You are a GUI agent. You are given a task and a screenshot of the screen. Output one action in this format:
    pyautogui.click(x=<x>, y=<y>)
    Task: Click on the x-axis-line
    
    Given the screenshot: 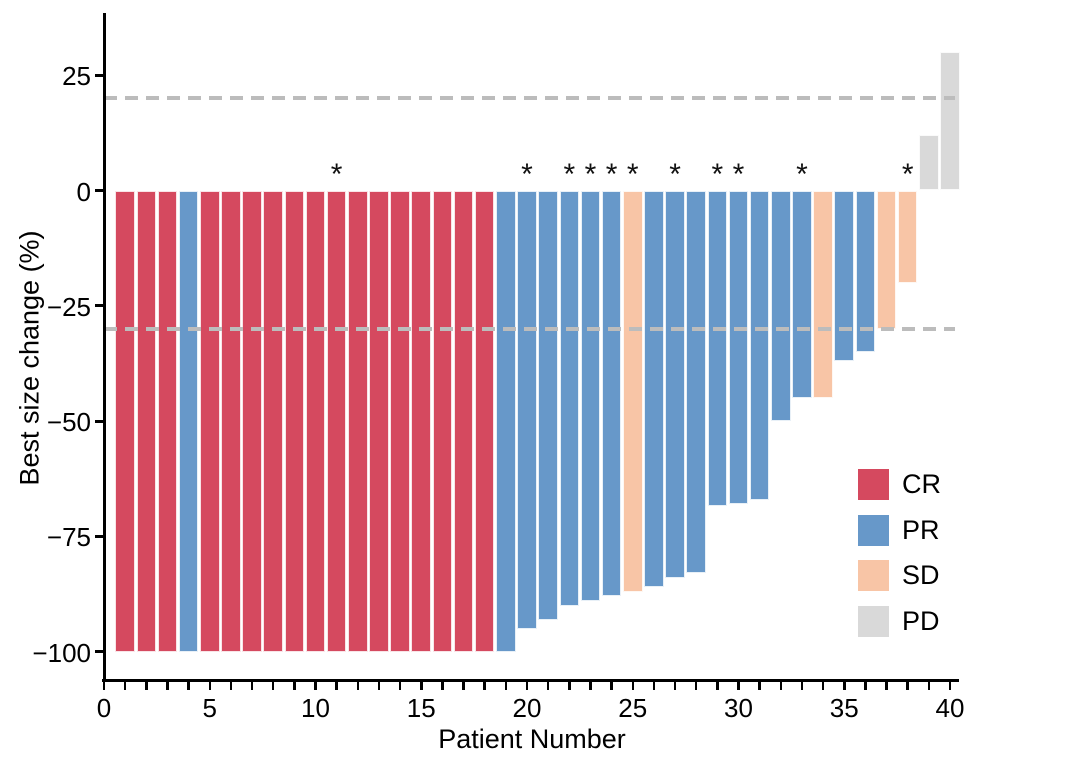 What is the action you would take?
    pyautogui.click(x=530, y=680)
    